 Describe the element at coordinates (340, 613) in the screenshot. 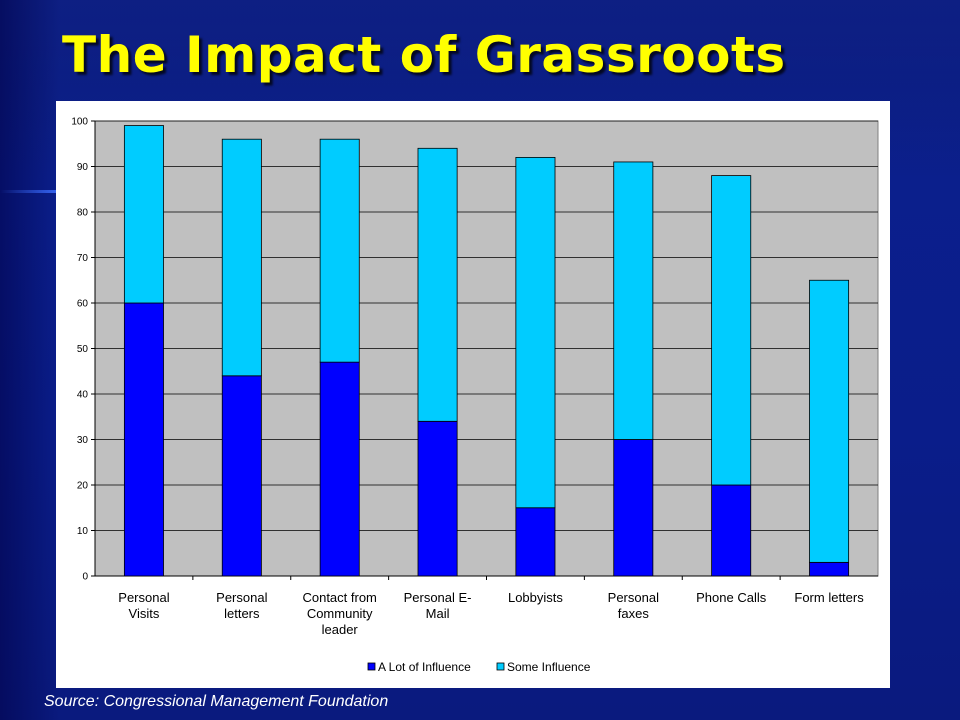

I see `x-category-label: Community` at that location.